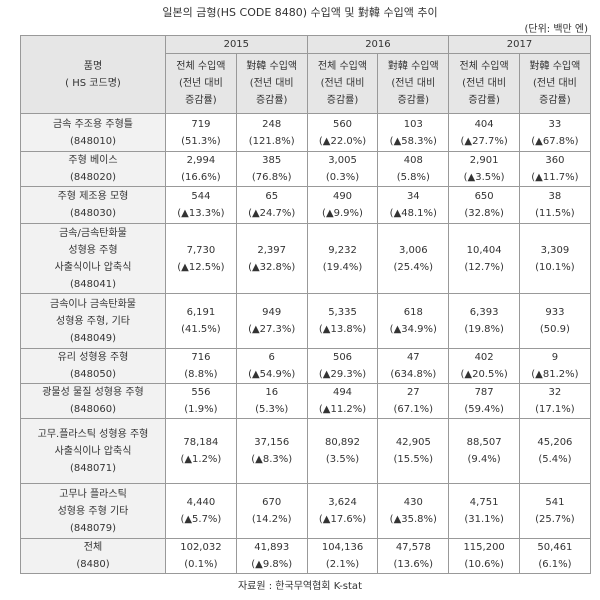  Describe the element at coordinates (555, 374) in the screenshot. I see `cell-line: (▲81.2%)` at that location.